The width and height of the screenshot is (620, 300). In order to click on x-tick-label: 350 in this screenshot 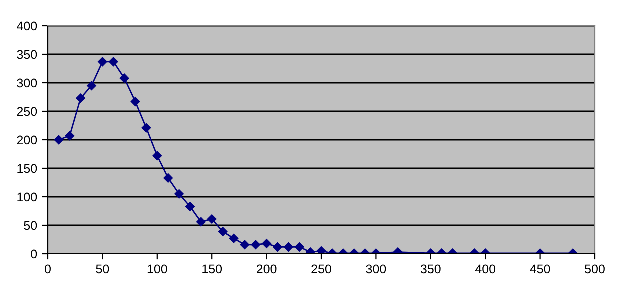, I will do `click(430, 269)`.